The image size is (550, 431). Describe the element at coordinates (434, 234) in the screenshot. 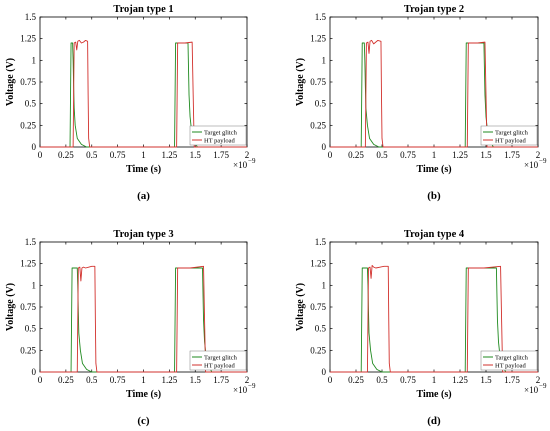

I see `chart-title: Trojan type 4` at that location.